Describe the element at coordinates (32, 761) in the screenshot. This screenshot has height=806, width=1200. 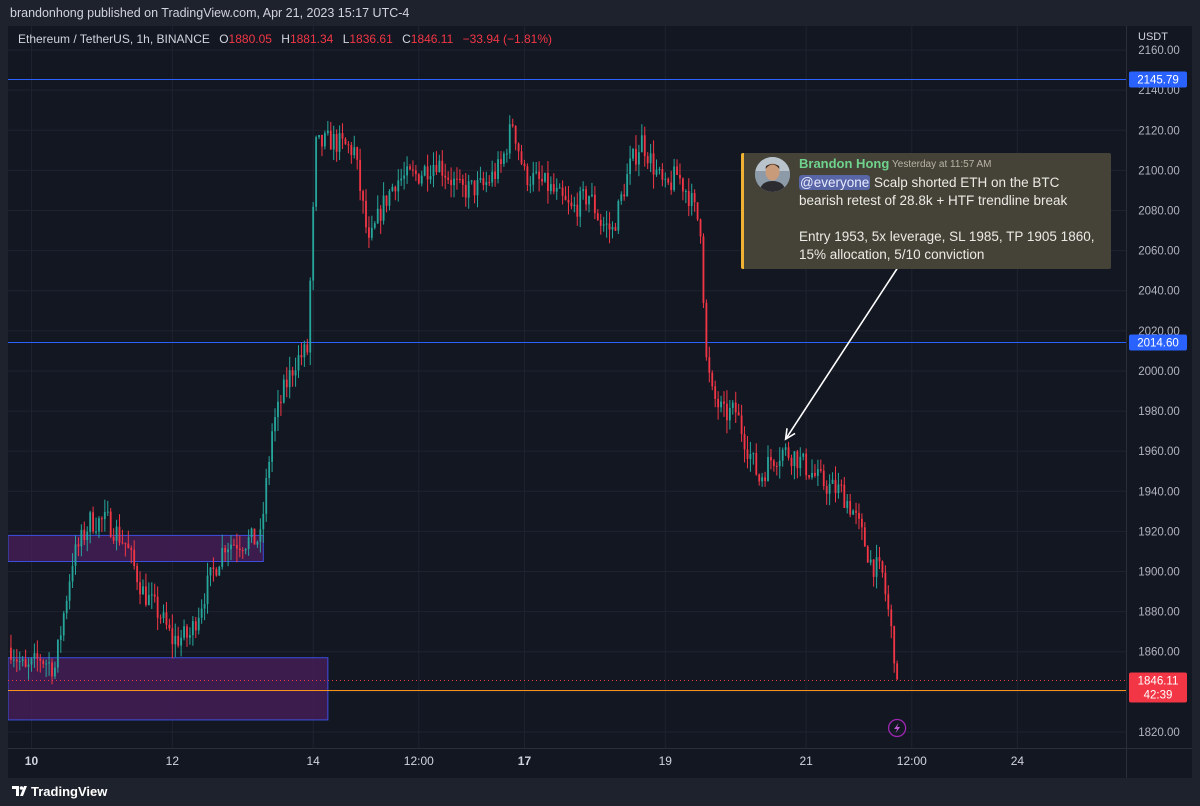
I see `time-tick-label: 10` at that location.